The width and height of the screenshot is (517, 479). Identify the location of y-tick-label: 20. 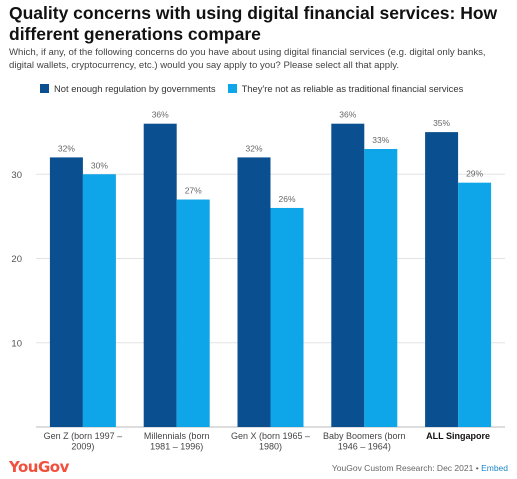
(16, 259).